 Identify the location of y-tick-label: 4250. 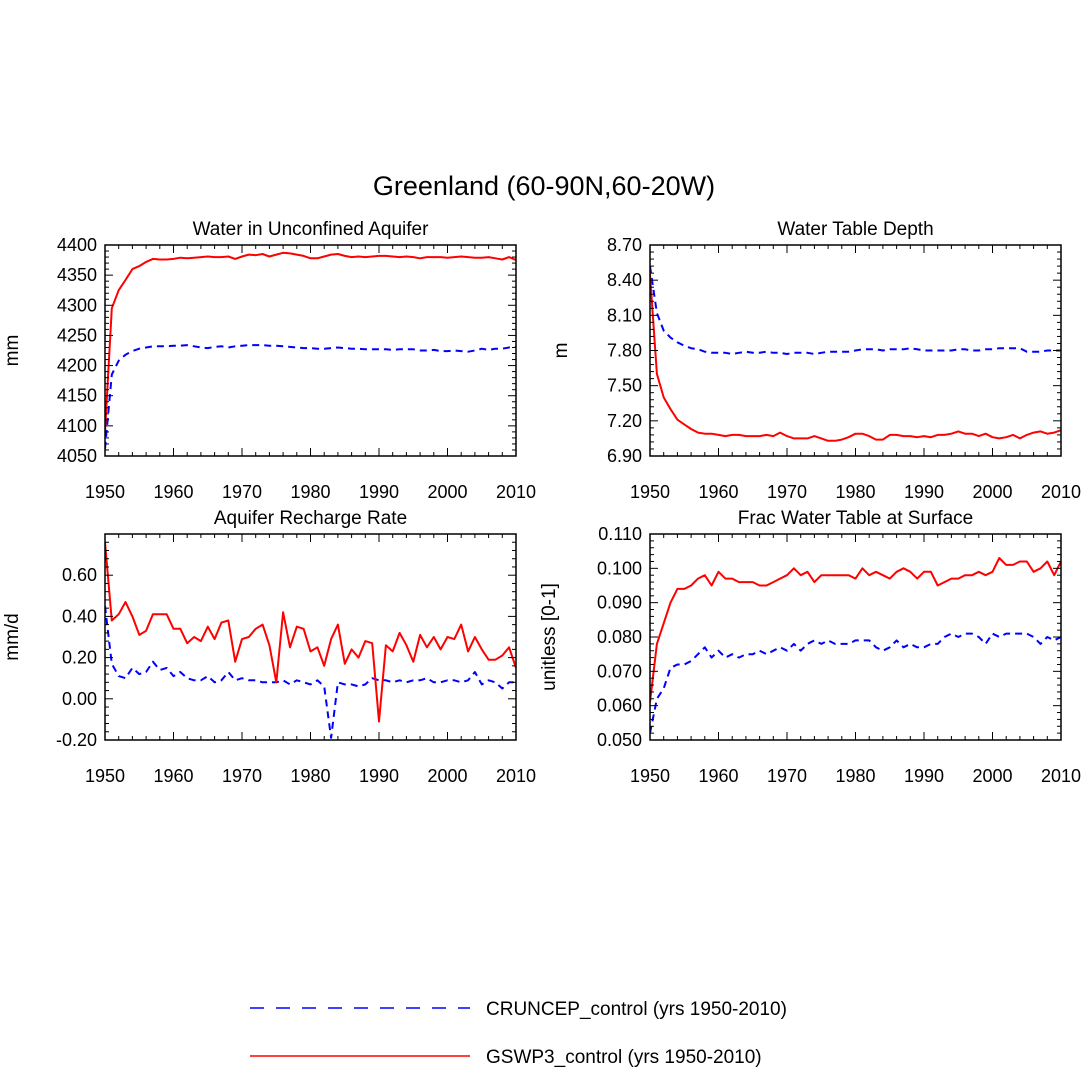
(77, 335).